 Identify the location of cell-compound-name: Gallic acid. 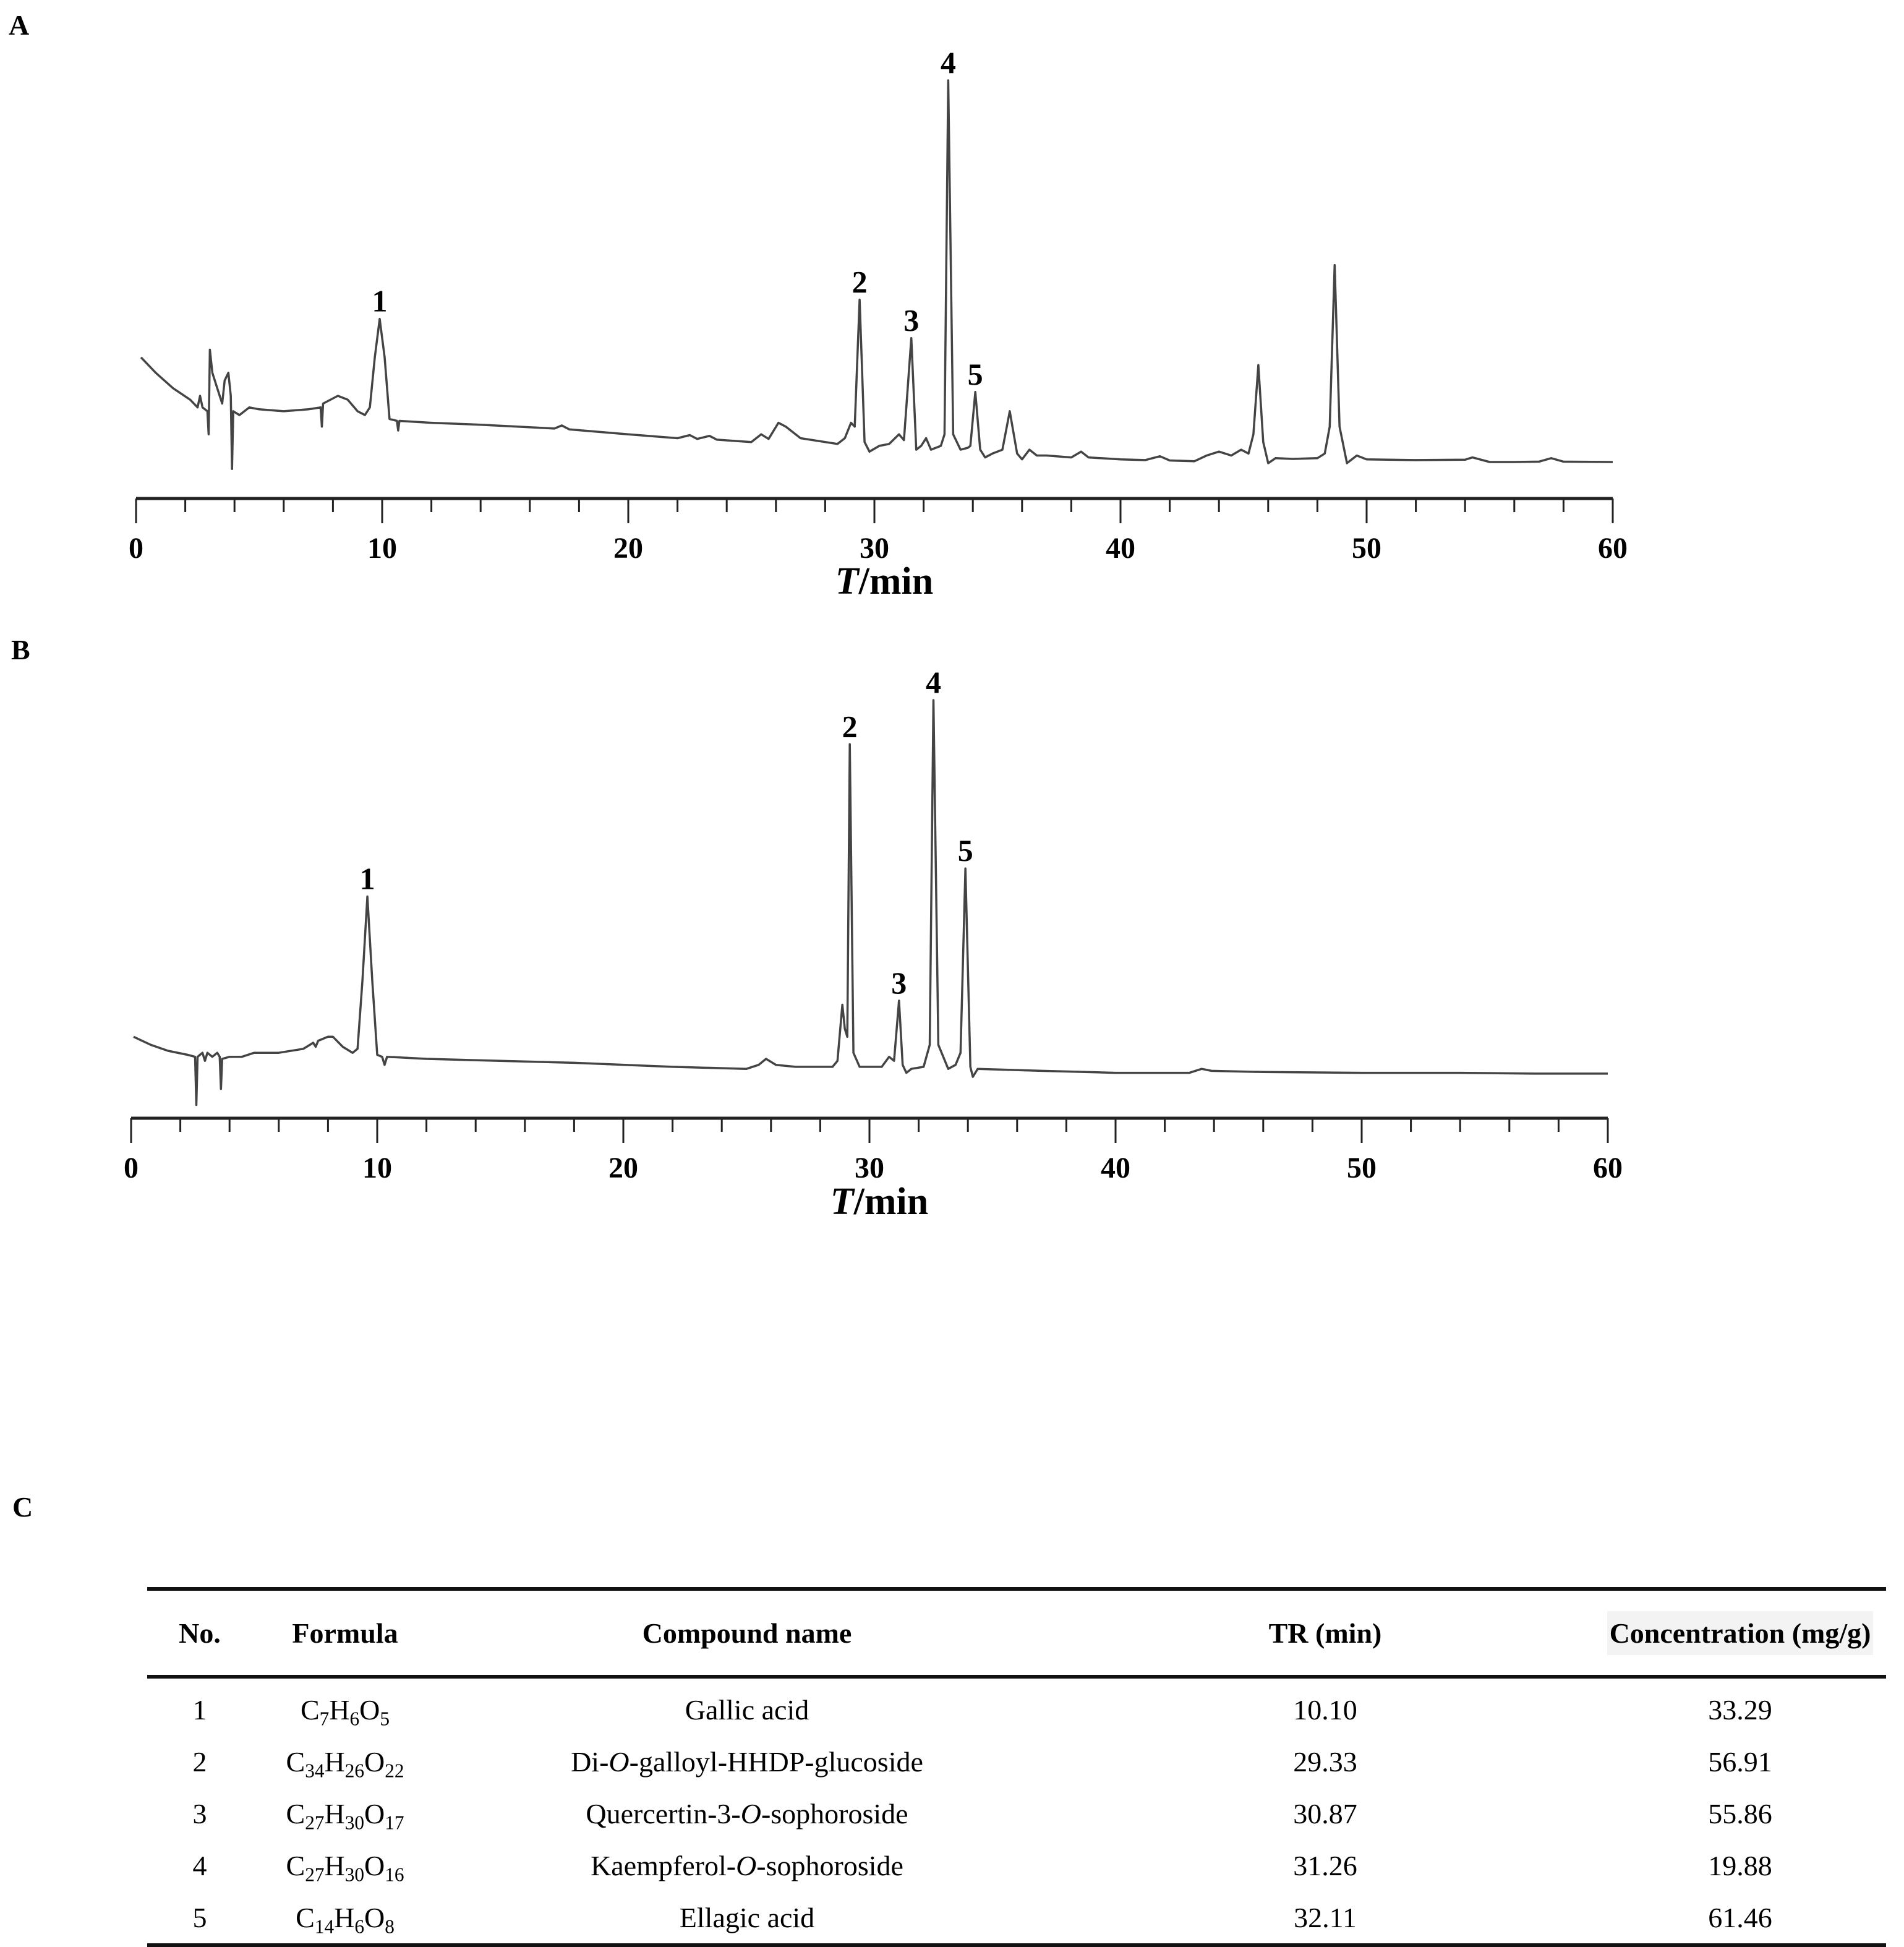
(747, 1709).